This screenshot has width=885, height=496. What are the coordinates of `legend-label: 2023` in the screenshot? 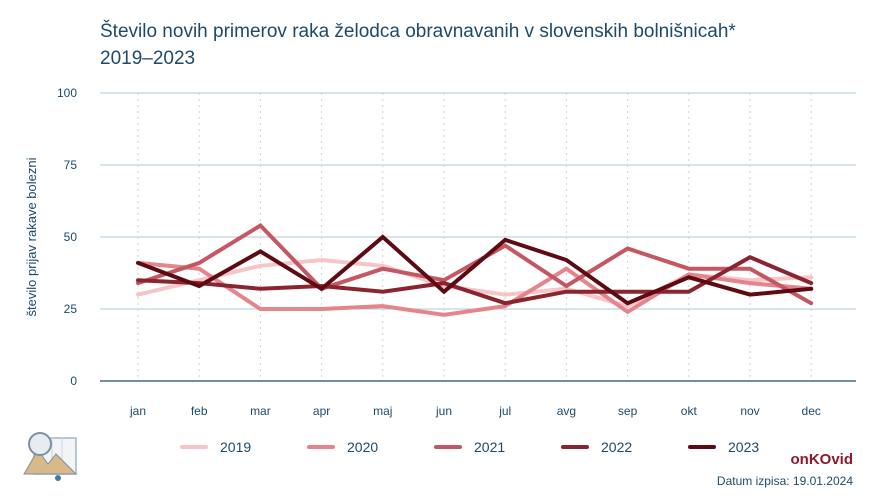 It's located at (744, 447).